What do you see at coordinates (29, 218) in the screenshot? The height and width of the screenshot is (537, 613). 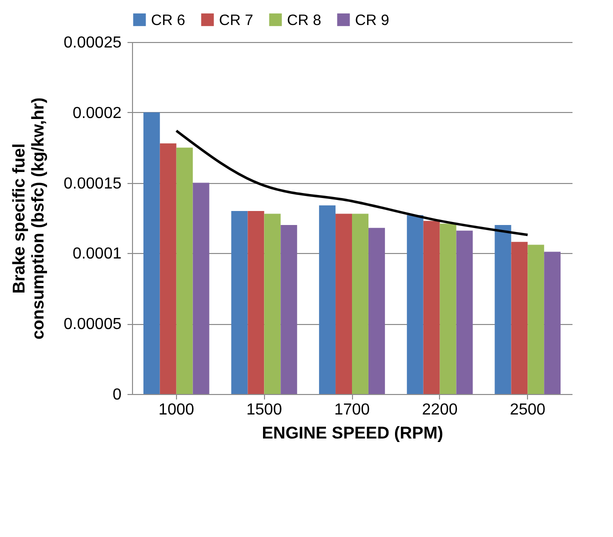 I see `y-axis-title: Brake specific fuel consumption (bsfc) (kg/kw,hr)` at bounding box center [29, 218].